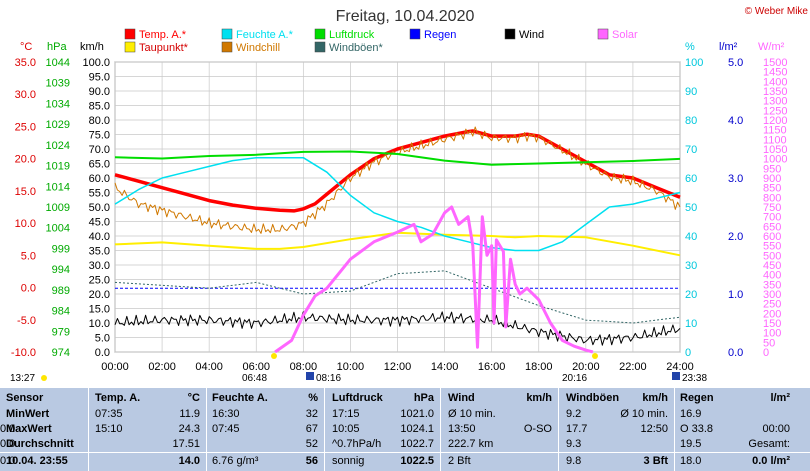 The height and width of the screenshot is (471, 810). What do you see at coordinates (22, 378) in the screenshot?
I see `left-time-label: 13:27` at bounding box center [22, 378].